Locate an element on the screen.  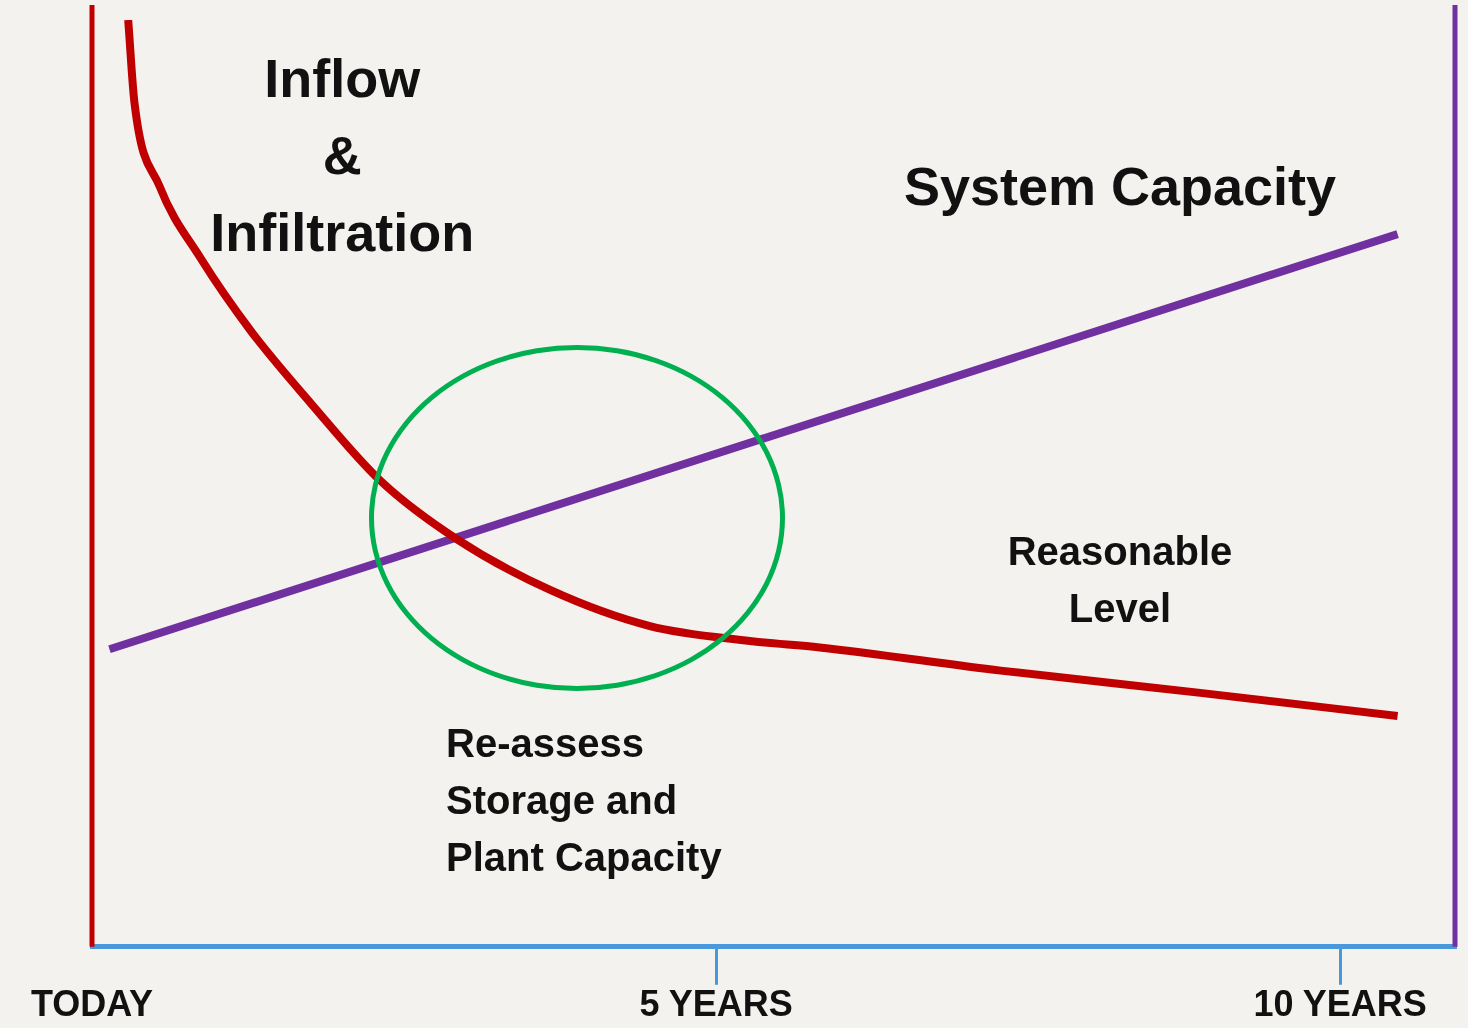
x-tick-label: 10 YEARS is located at coordinates (1340, 1004).